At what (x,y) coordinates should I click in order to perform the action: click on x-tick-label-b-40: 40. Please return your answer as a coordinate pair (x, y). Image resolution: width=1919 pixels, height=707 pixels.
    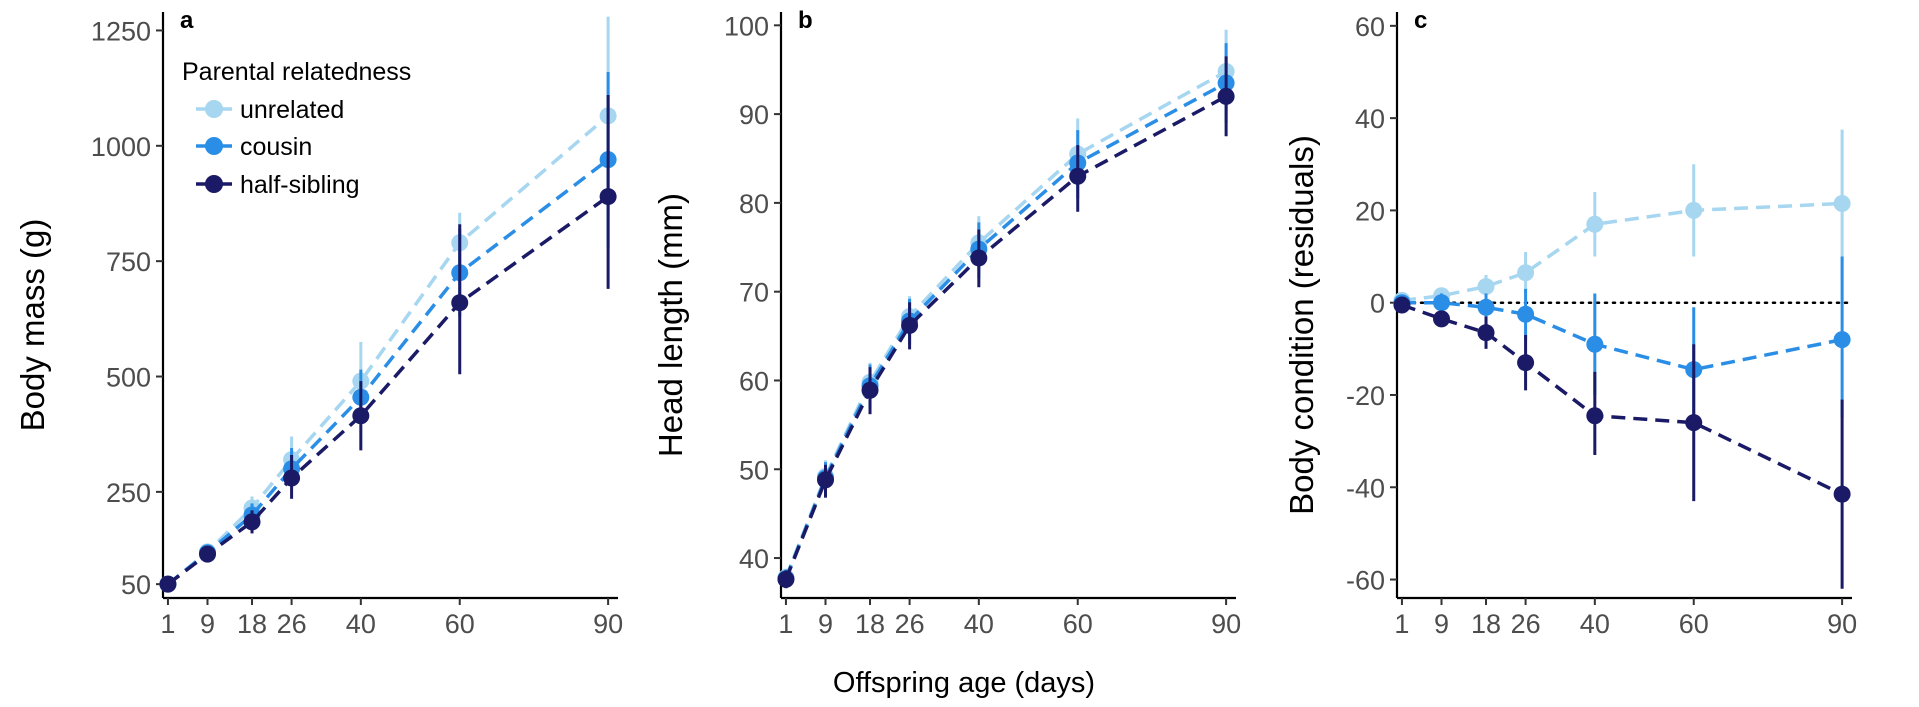
    Looking at the image, I should click on (979, 624).